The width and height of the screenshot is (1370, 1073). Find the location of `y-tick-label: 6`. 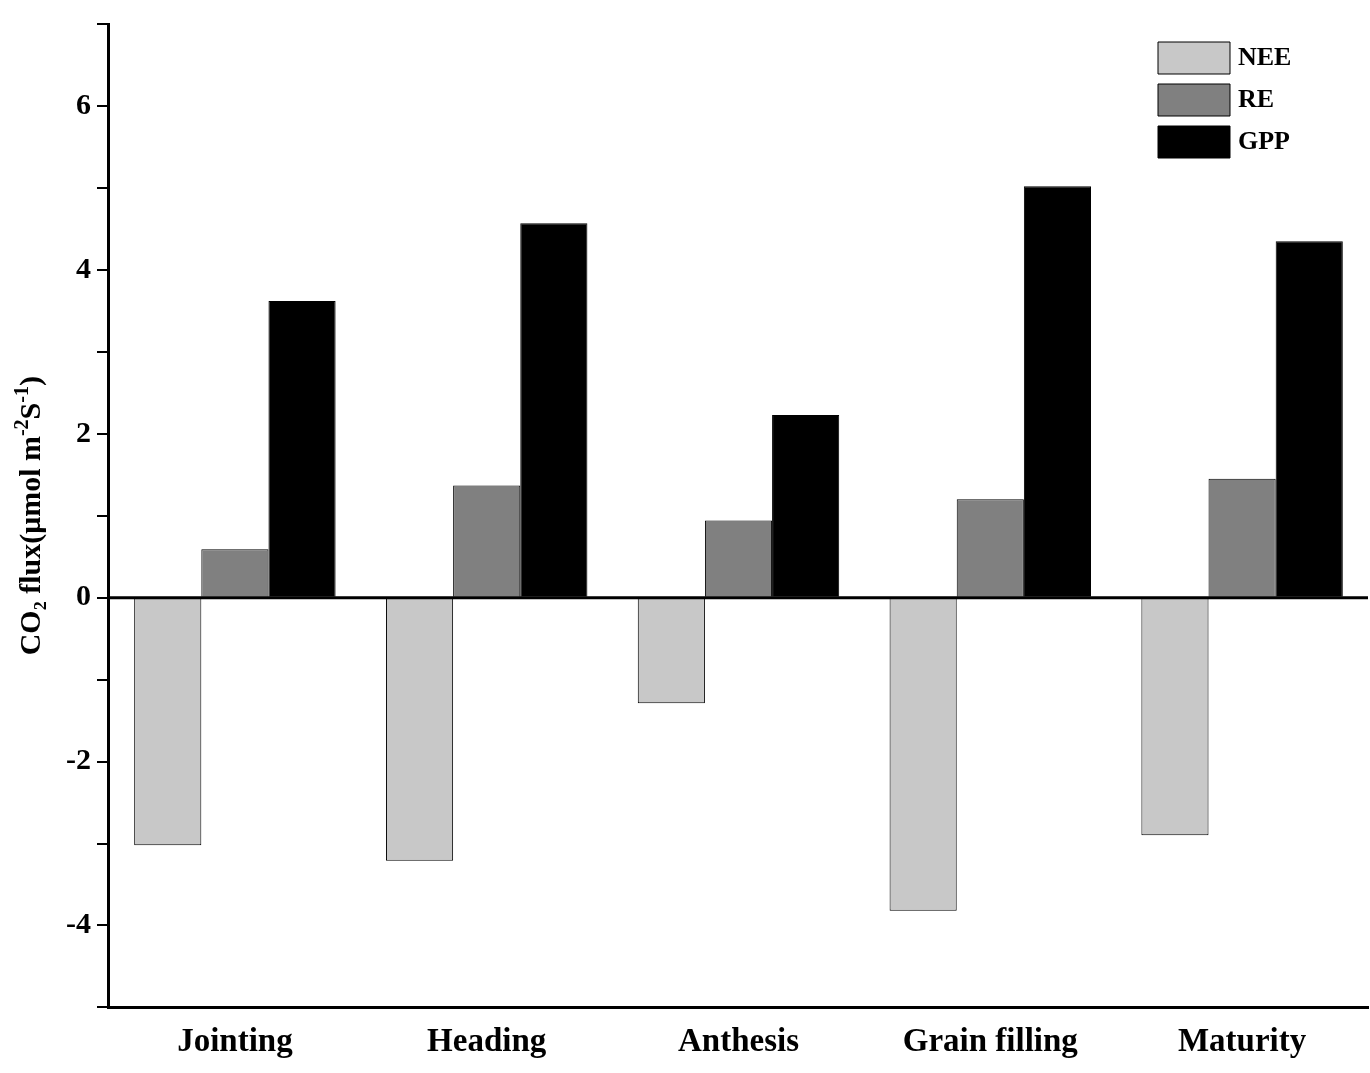

y-tick-label: 6 is located at coordinates (83, 103).